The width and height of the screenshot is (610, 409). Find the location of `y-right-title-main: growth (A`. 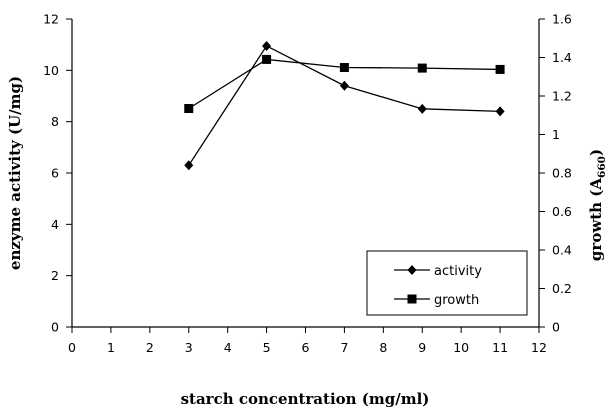

y-right-title-main: growth (A is located at coordinates (596, 219).